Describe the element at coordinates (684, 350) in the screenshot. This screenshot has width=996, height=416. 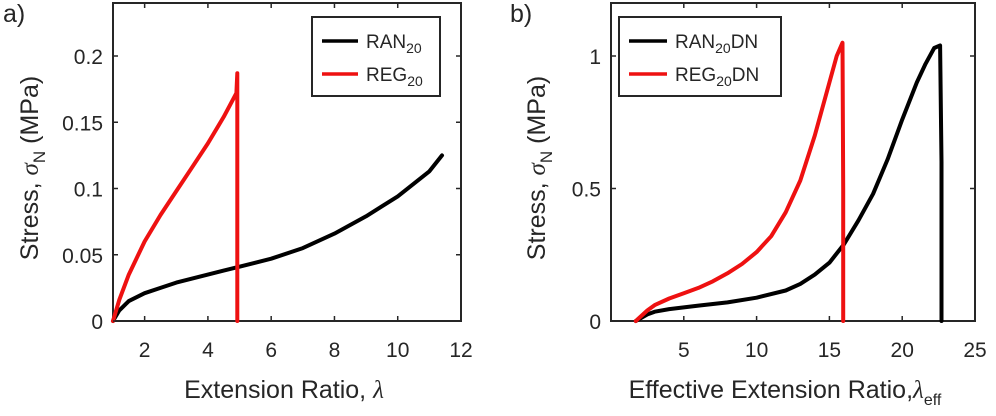
I see `x-tick-label: 5` at that location.